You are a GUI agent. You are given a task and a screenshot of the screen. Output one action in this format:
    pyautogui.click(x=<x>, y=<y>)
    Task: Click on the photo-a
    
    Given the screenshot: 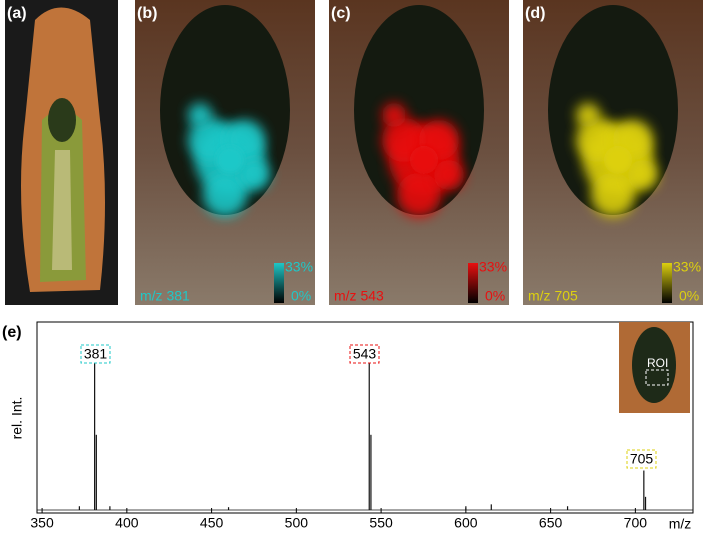 What is the action you would take?
    pyautogui.click(x=61, y=152)
    